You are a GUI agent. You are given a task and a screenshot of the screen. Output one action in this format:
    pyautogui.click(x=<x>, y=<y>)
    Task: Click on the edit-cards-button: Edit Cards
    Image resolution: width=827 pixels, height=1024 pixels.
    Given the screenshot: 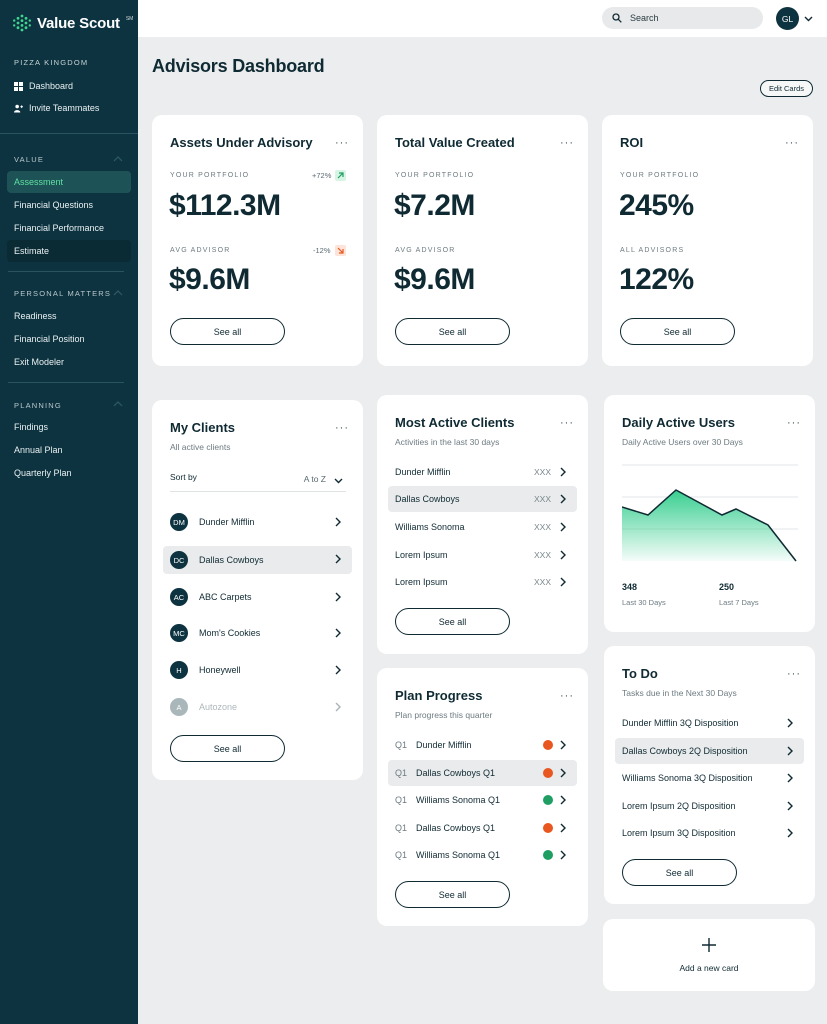 What is the action you would take?
    pyautogui.click(x=786, y=88)
    